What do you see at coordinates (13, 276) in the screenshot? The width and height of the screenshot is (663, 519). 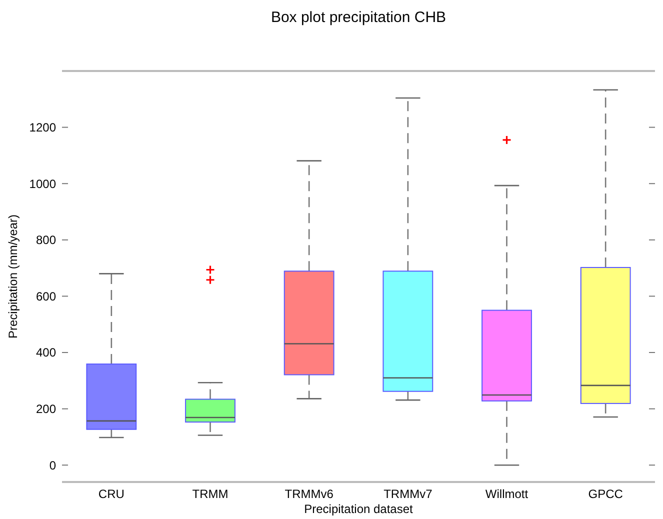 I see `y-axis-title: Precipitation (mm/year)` at bounding box center [13, 276].